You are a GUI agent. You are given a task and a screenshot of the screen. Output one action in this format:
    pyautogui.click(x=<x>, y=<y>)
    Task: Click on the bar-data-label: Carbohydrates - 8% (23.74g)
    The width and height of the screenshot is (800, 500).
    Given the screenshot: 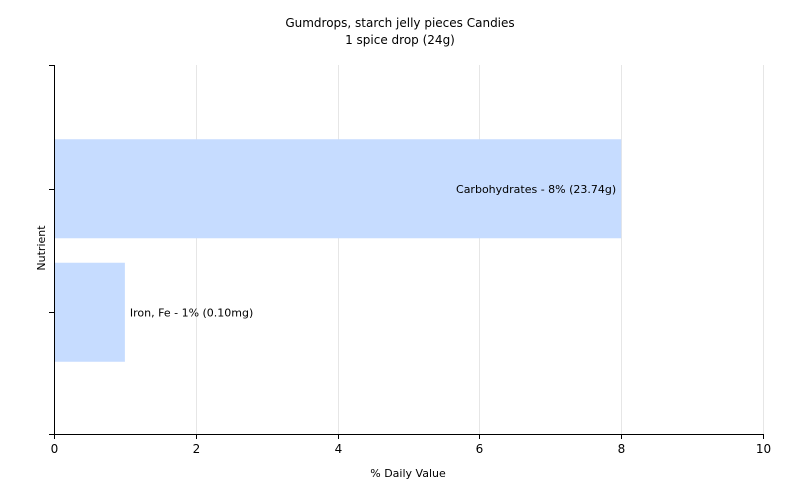 What is the action you would take?
    pyautogui.click(x=536, y=189)
    